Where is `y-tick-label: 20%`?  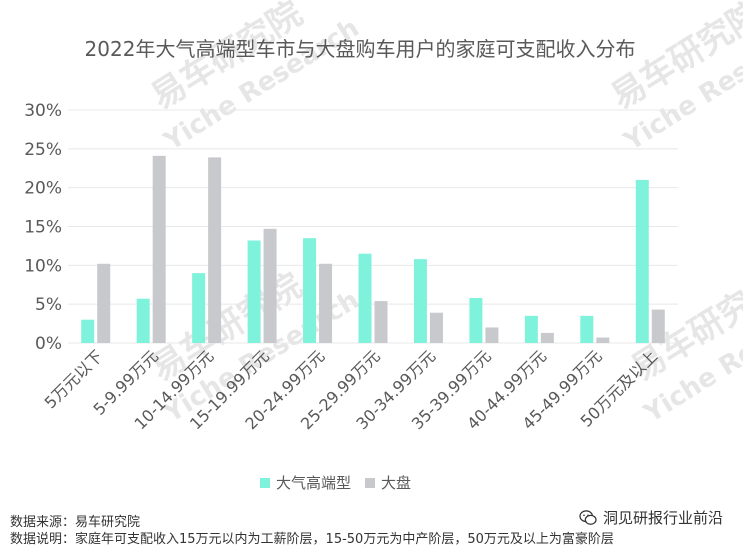 y-tick-label: 20% is located at coordinates (43, 189).